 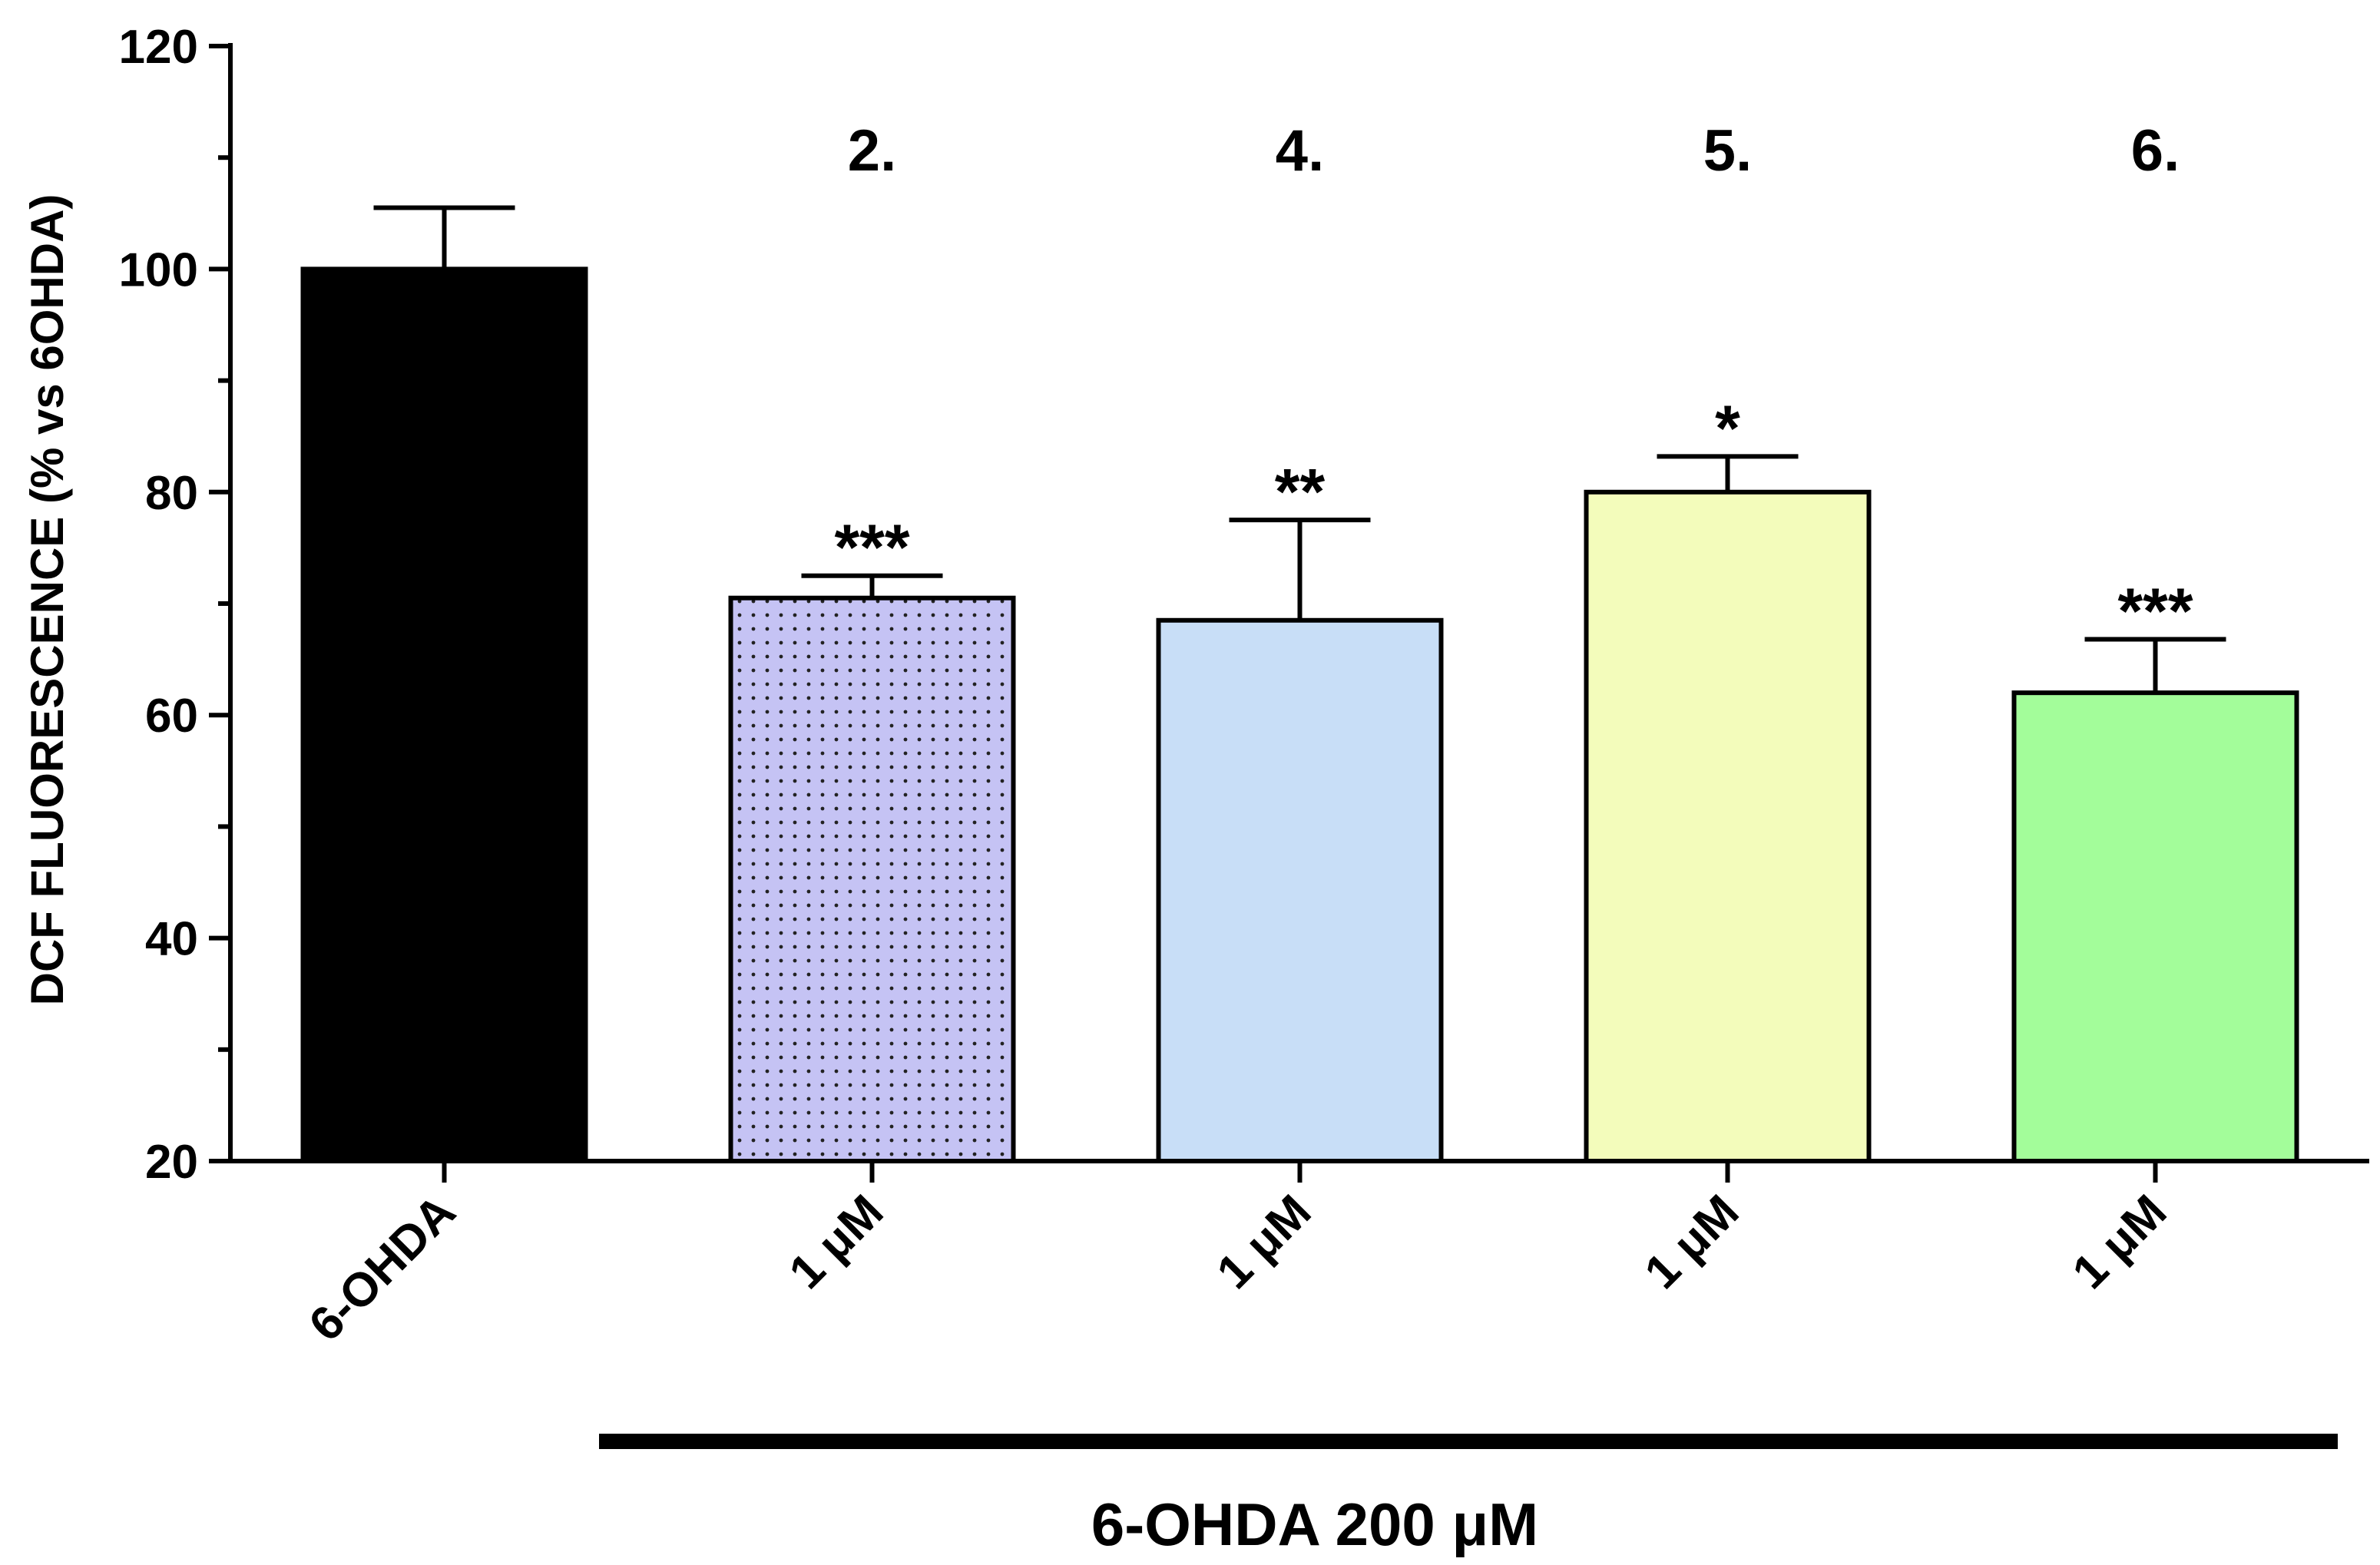 I want to click on y-tick-label: 100, so click(x=158, y=269).